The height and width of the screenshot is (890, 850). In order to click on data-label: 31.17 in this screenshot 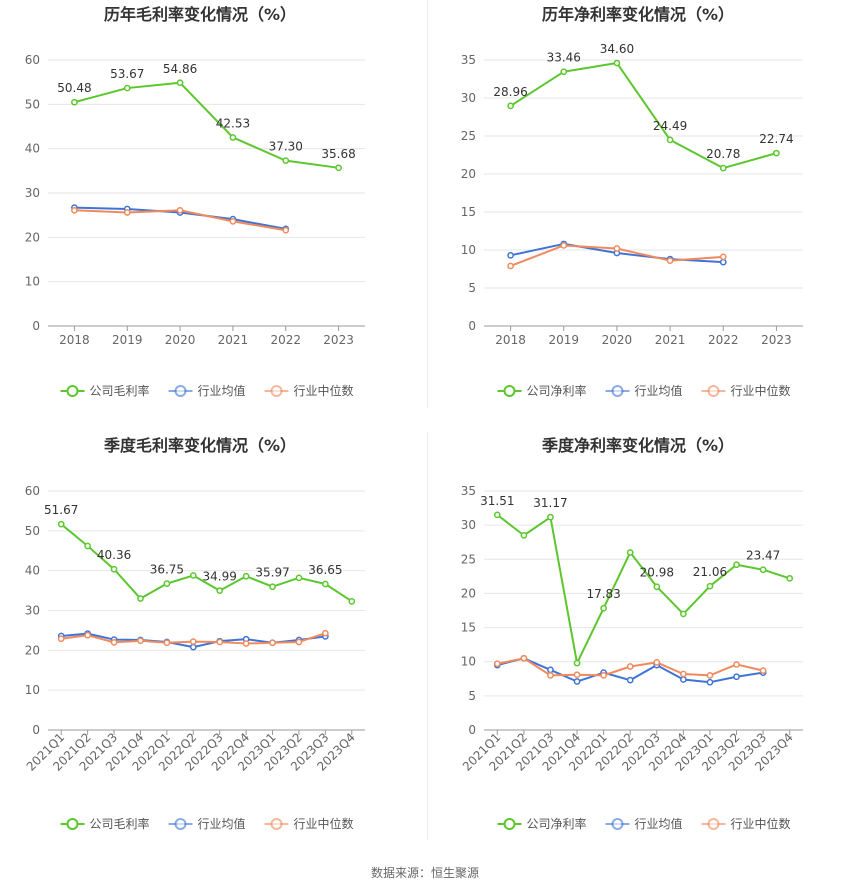, I will do `click(550, 503)`.